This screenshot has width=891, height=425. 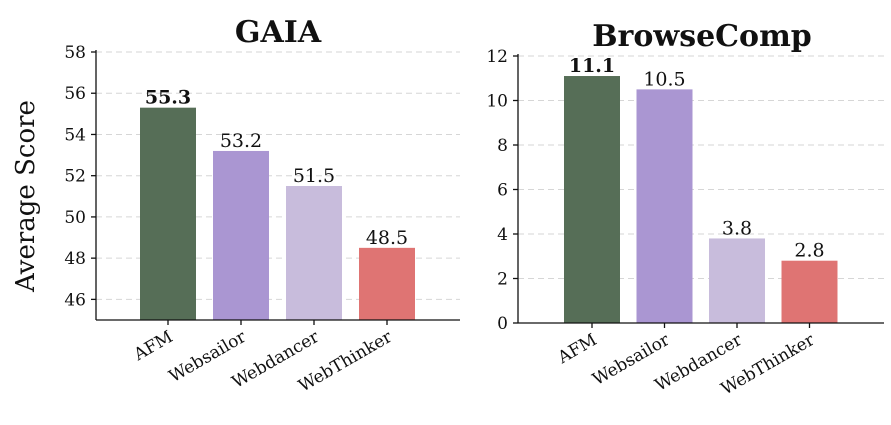 I want to click on y-tick-label: 12, so click(x=497, y=57).